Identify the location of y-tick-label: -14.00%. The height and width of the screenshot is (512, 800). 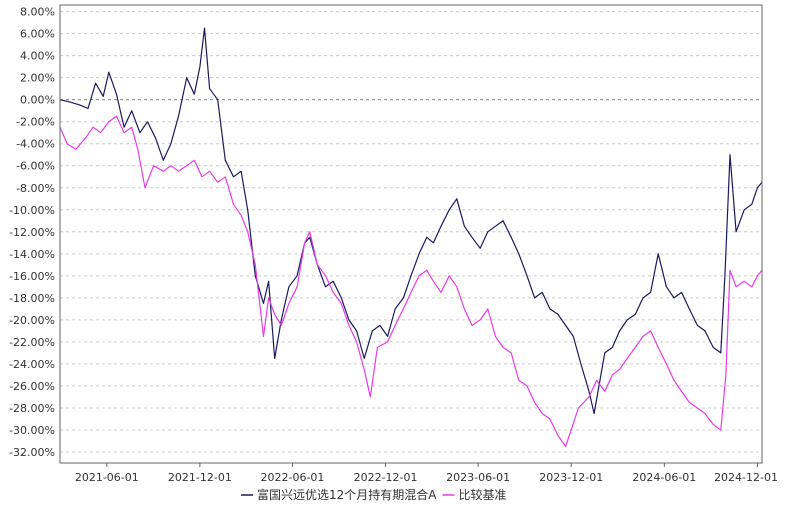
(32, 254).